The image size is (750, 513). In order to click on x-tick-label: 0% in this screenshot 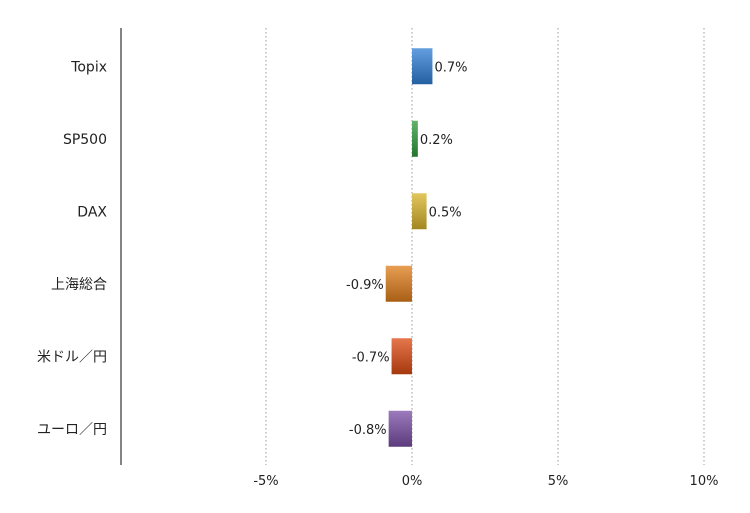, I will do `click(412, 481)`.